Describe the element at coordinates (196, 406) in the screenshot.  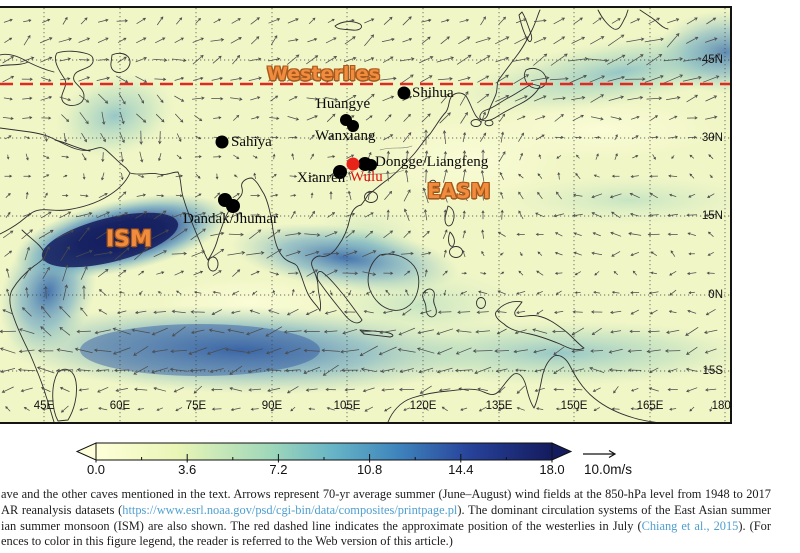
I see `lon-label-75e: 75E` at that location.